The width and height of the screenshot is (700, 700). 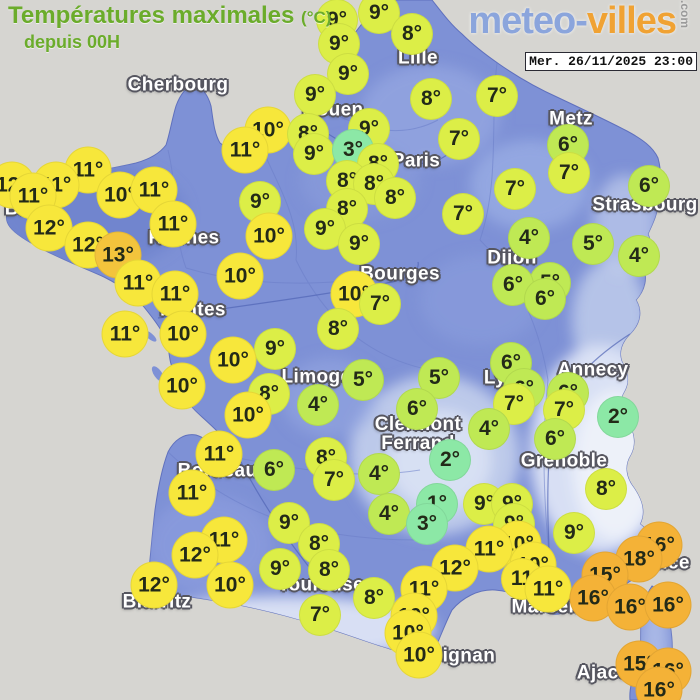 I want to click on city-label: Cherbourg, so click(x=178, y=85).